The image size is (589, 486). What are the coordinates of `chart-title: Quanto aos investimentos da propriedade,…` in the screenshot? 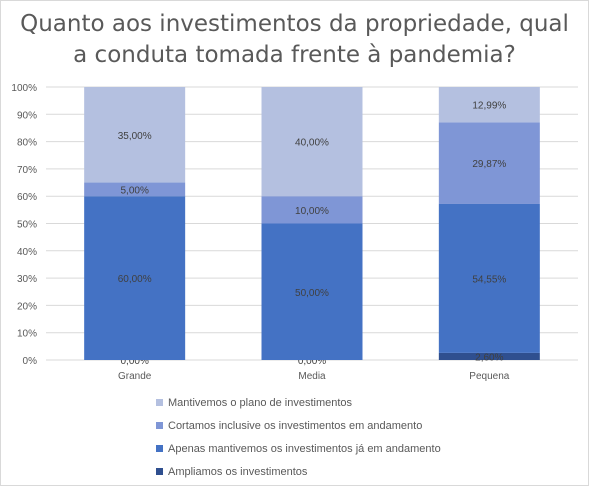 It's located at (294, 40).